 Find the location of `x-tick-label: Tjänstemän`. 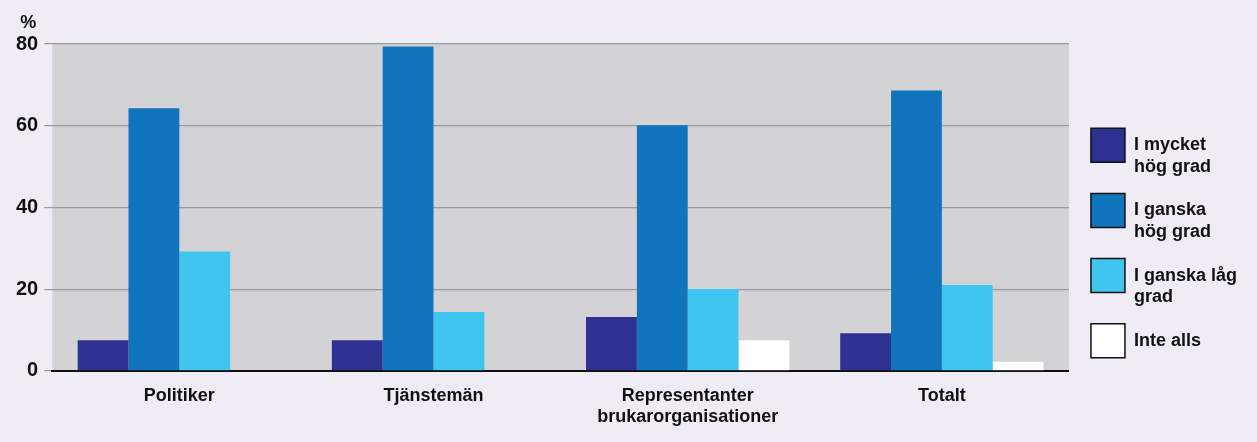

x-tick-label: Tjänstemän is located at coordinates (433, 394).